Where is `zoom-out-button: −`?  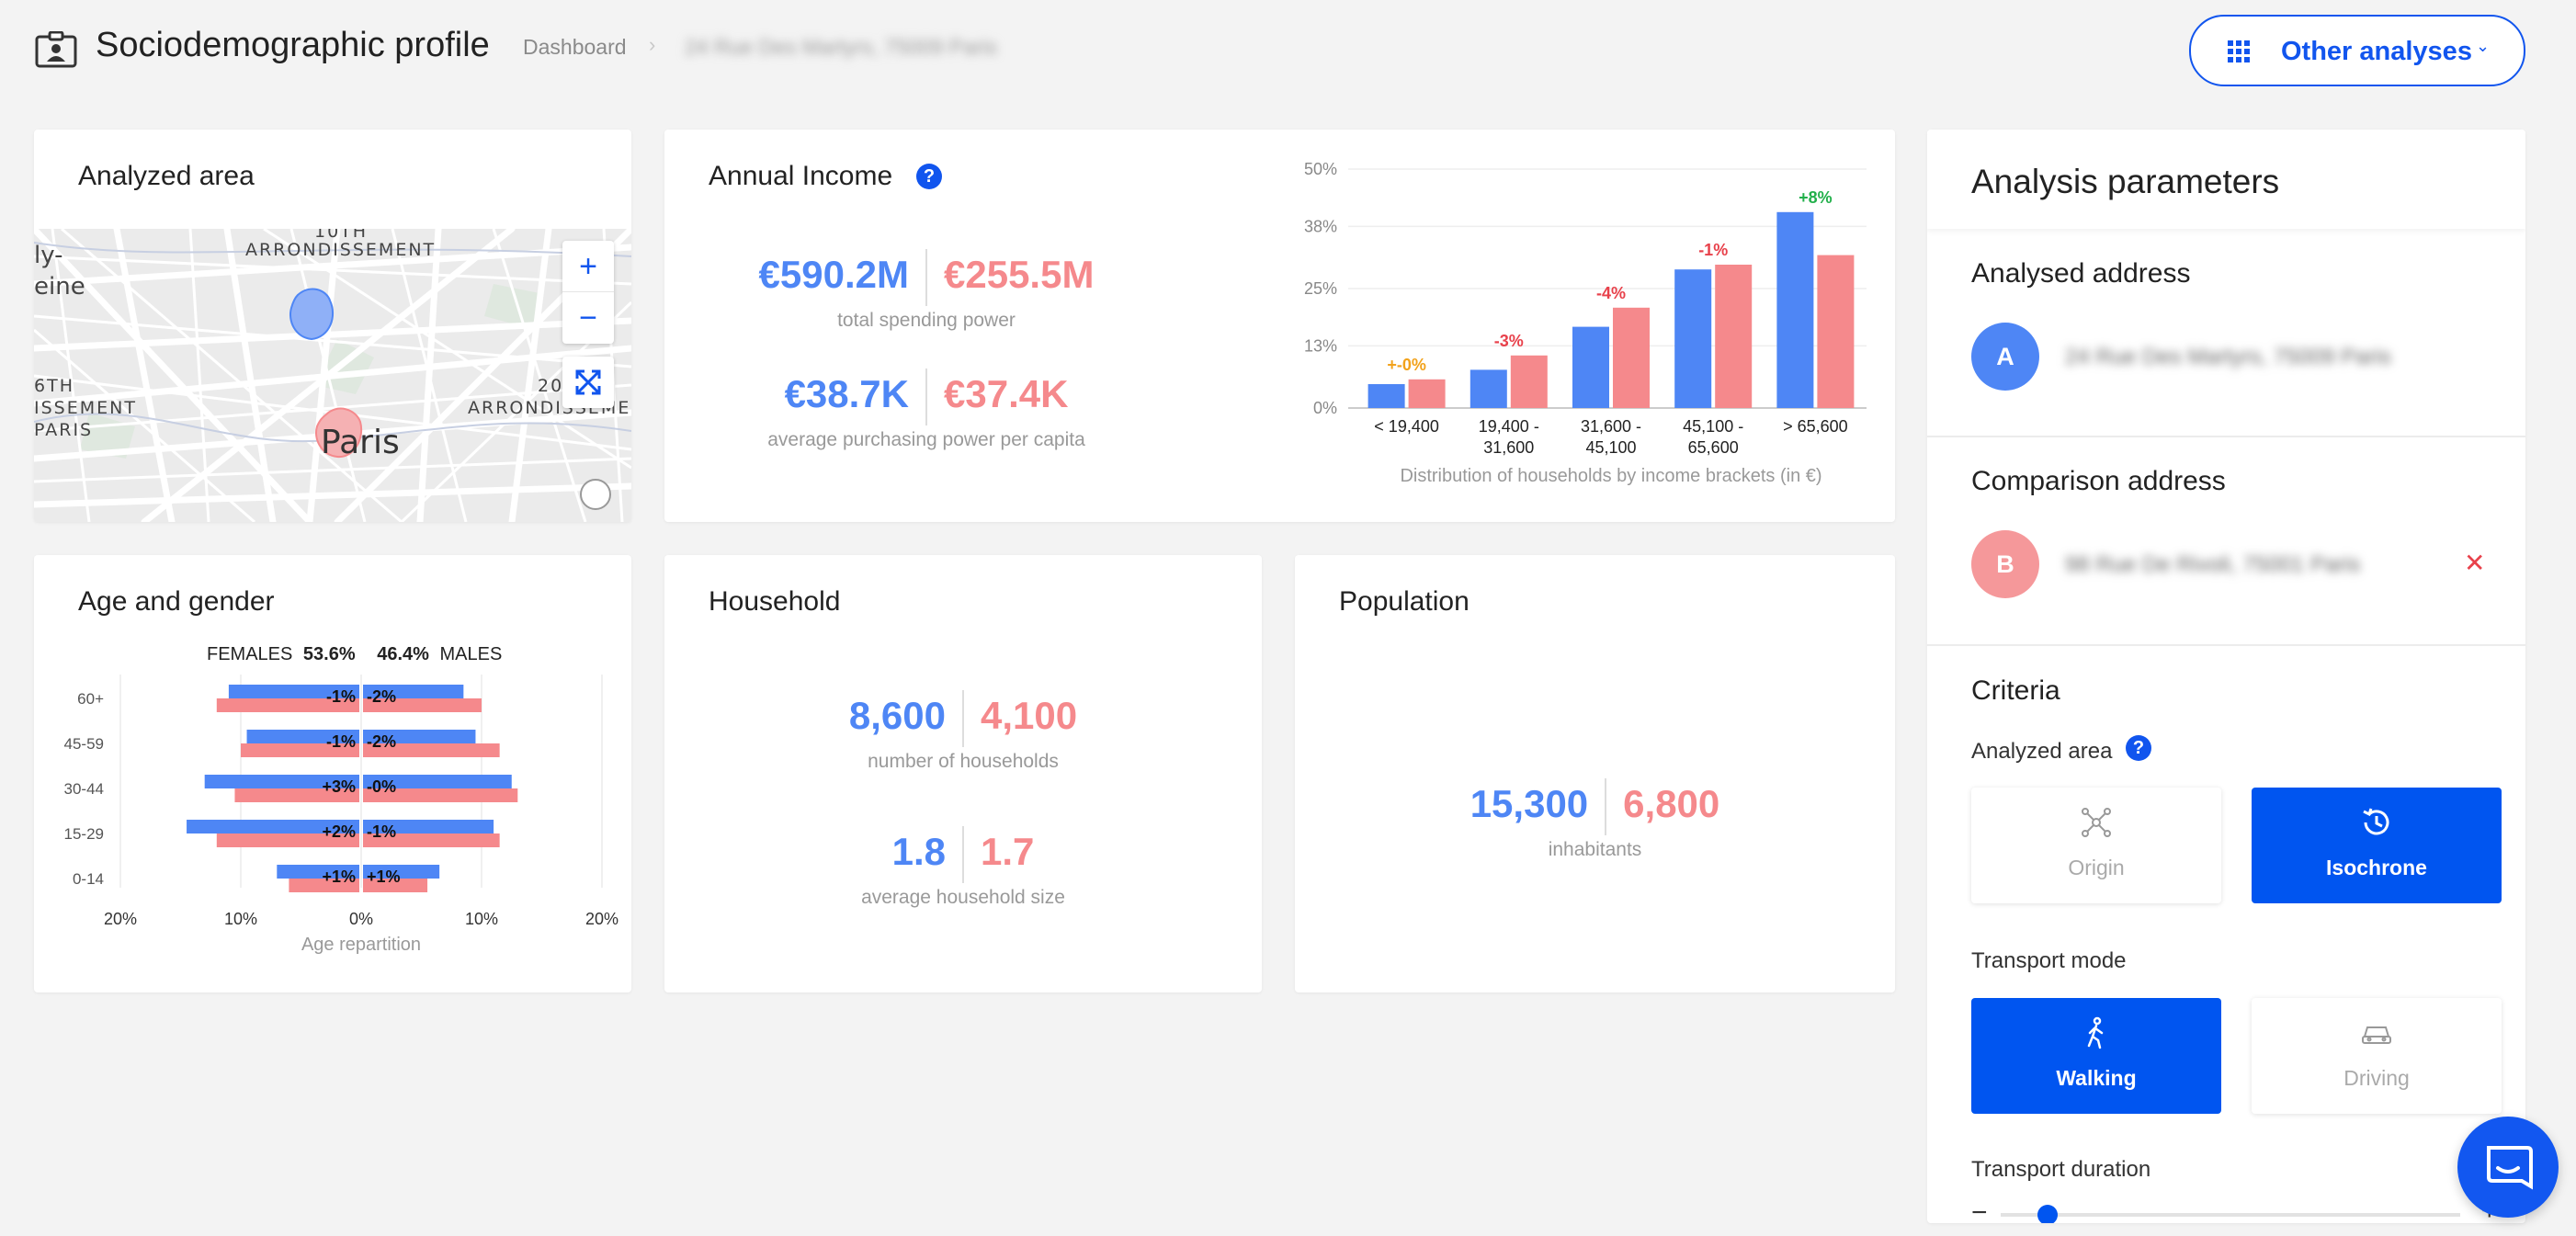 zoom-out-button: − is located at coordinates (588, 317).